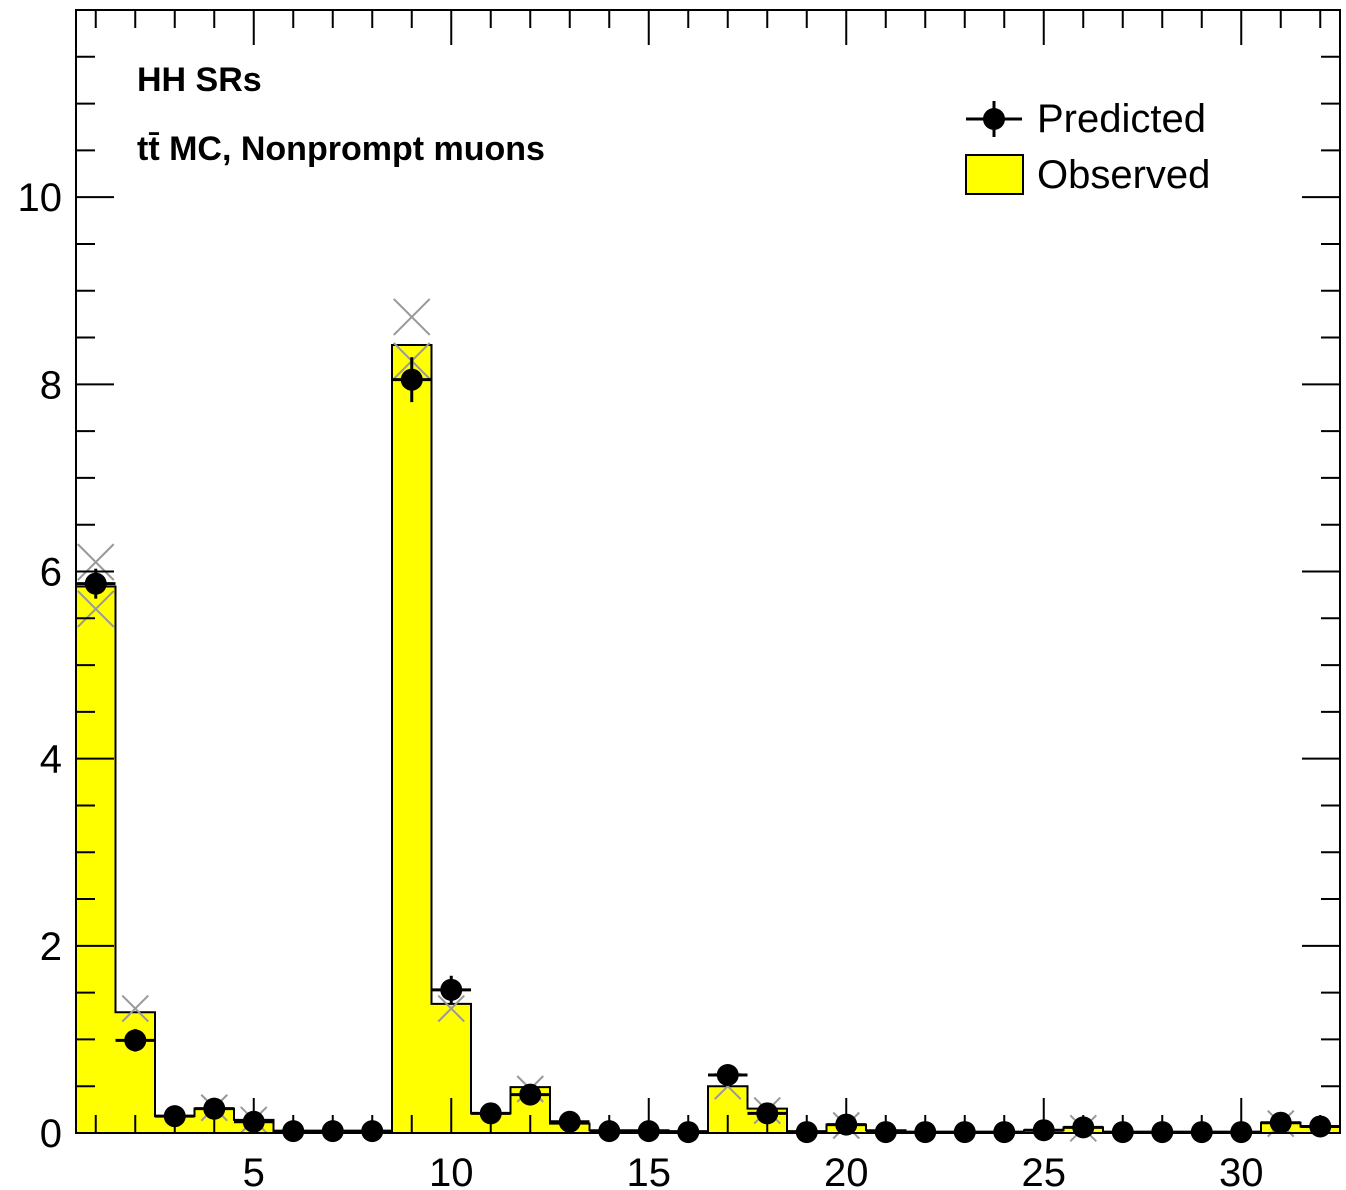 This screenshot has height=1190, width=1346. What do you see at coordinates (1123, 175) in the screenshot?
I see `legend-label-observed: Observed` at bounding box center [1123, 175].